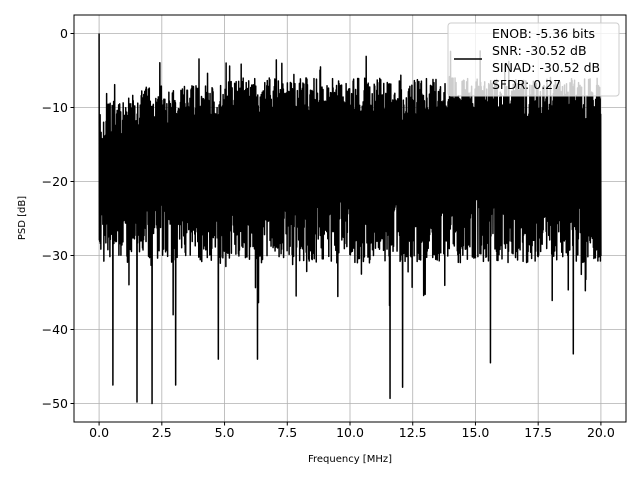 The height and width of the screenshot is (484, 640). I want to click on x-tick-label: 5.0, so click(225, 432).